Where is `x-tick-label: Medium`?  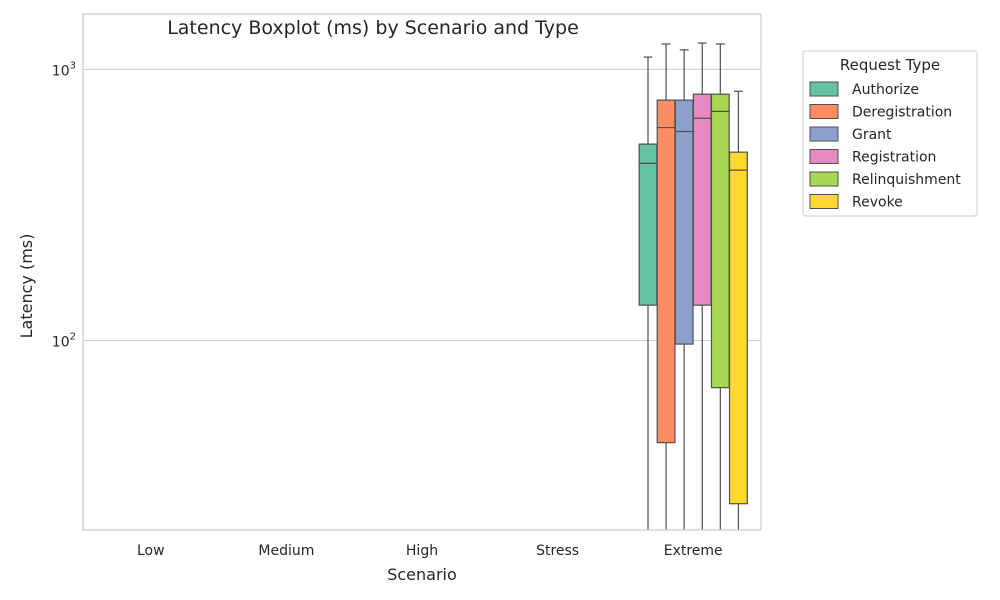
x-tick-label: Medium is located at coordinates (286, 551).